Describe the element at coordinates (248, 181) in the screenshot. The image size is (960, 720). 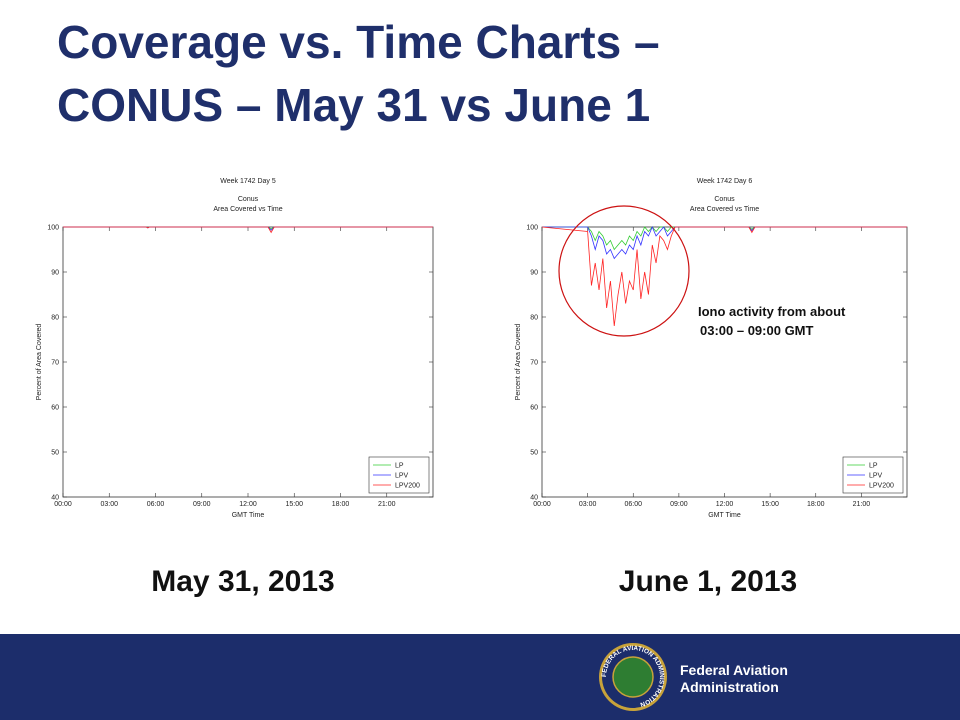
I see `chart-title: Week 1742 Day 5` at that location.